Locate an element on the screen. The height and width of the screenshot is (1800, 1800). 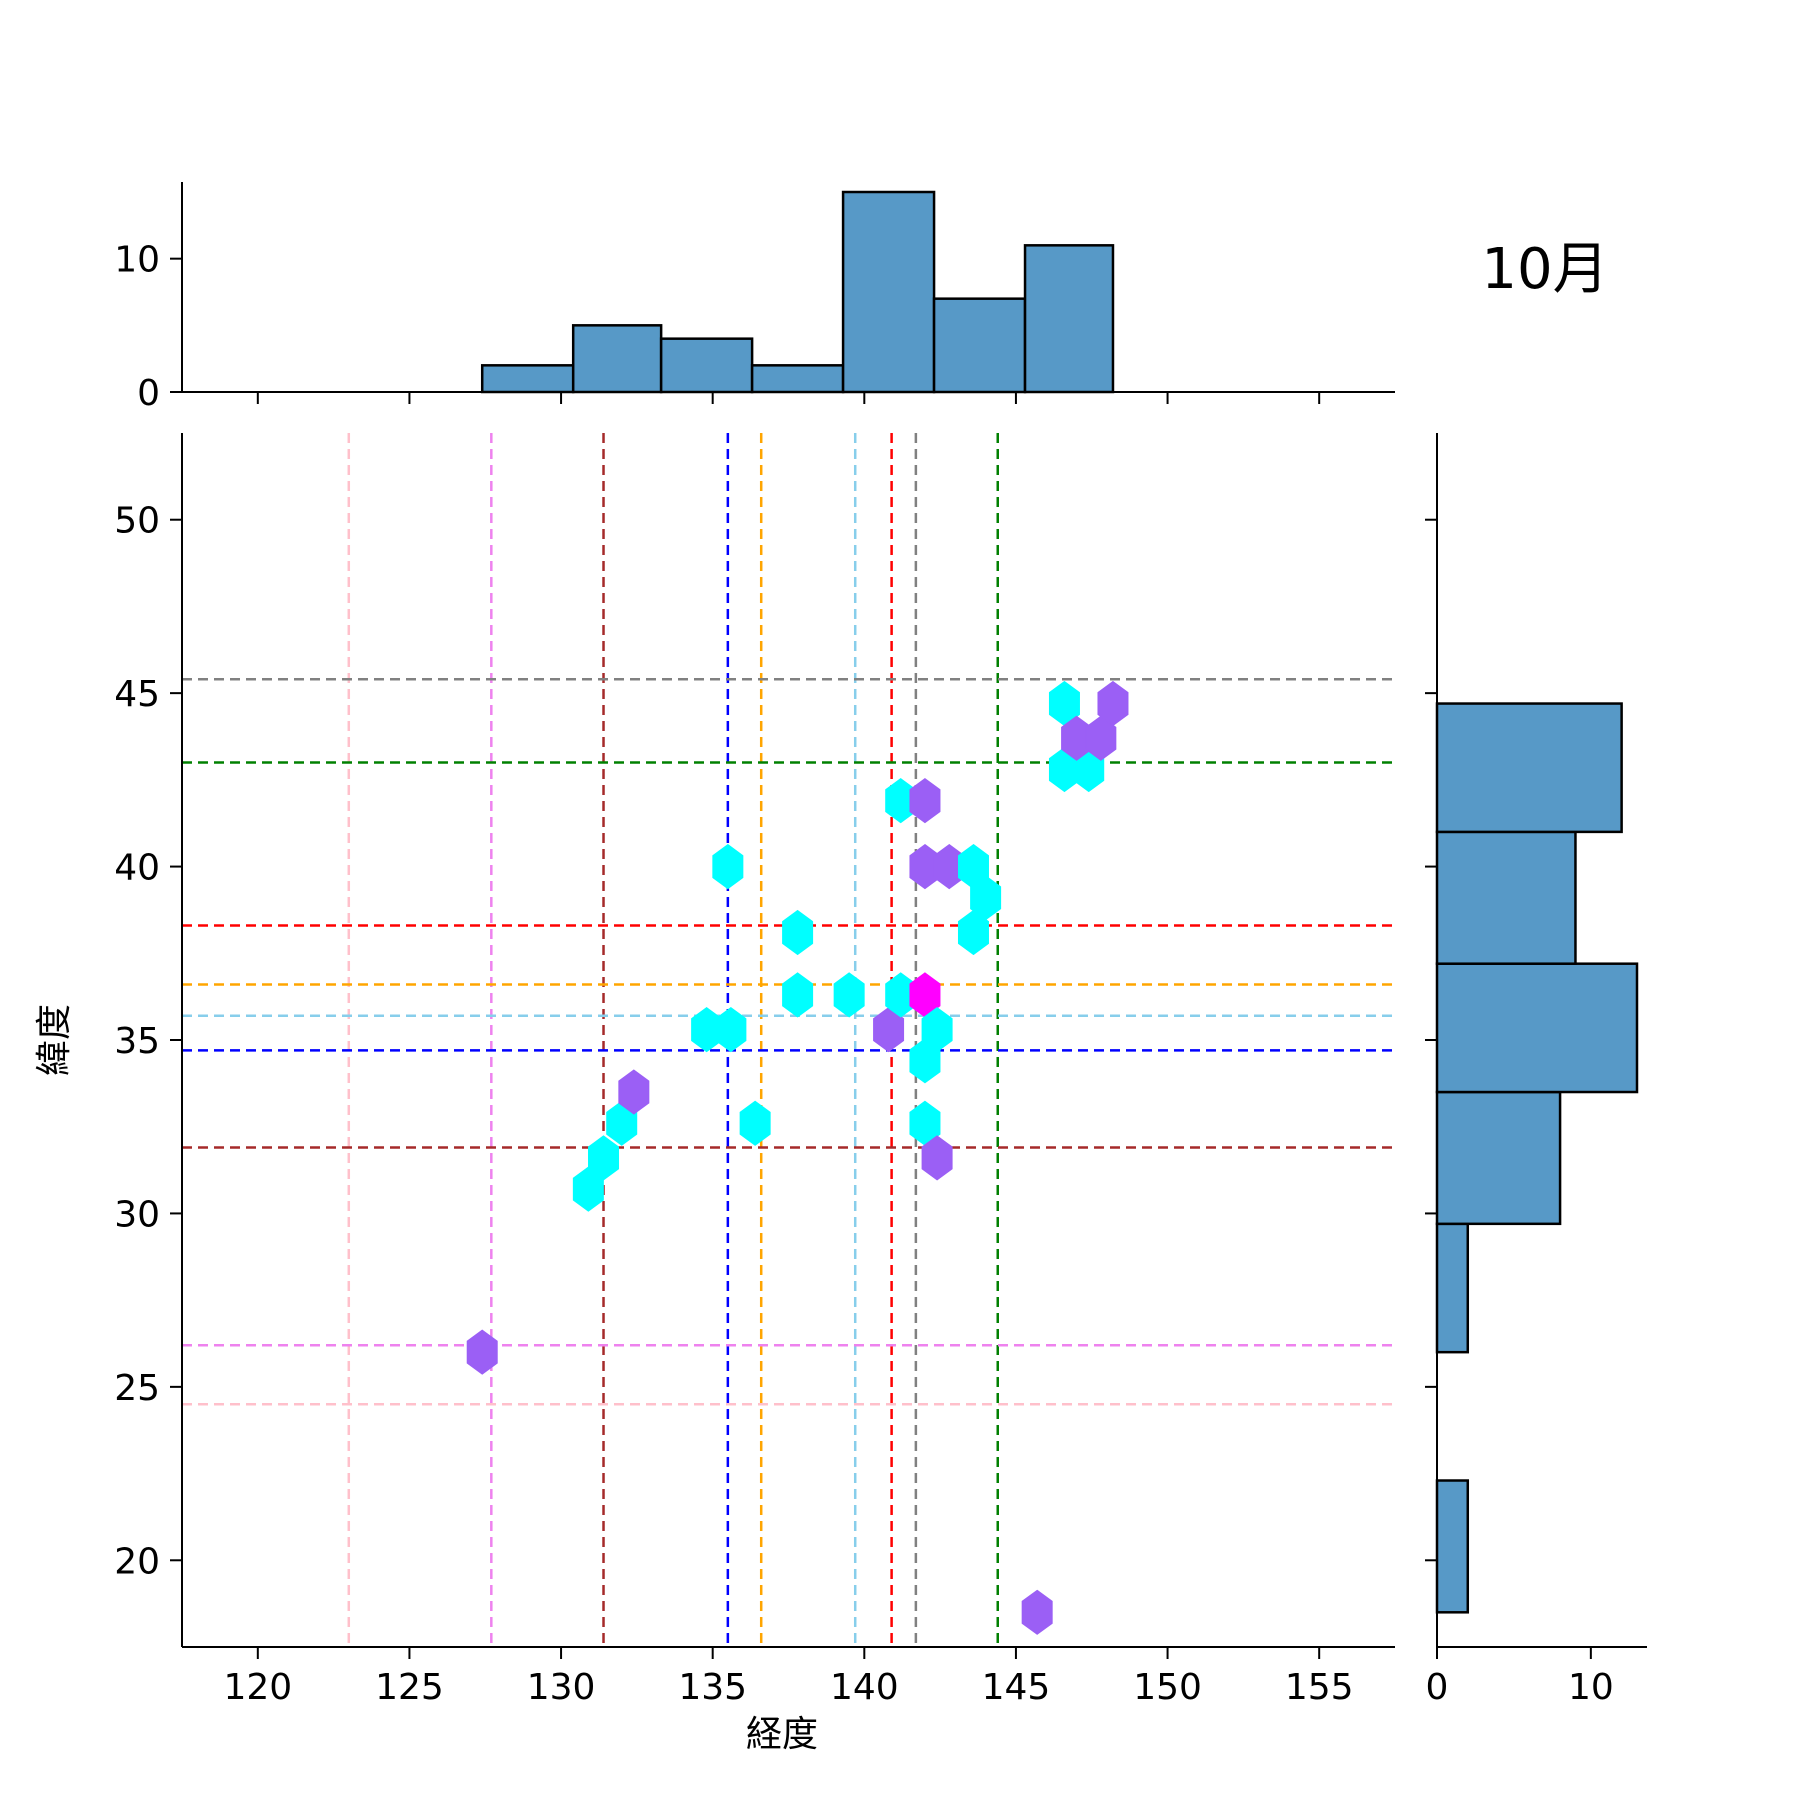
y-tick-label: 50 is located at coordinates (137, 521).